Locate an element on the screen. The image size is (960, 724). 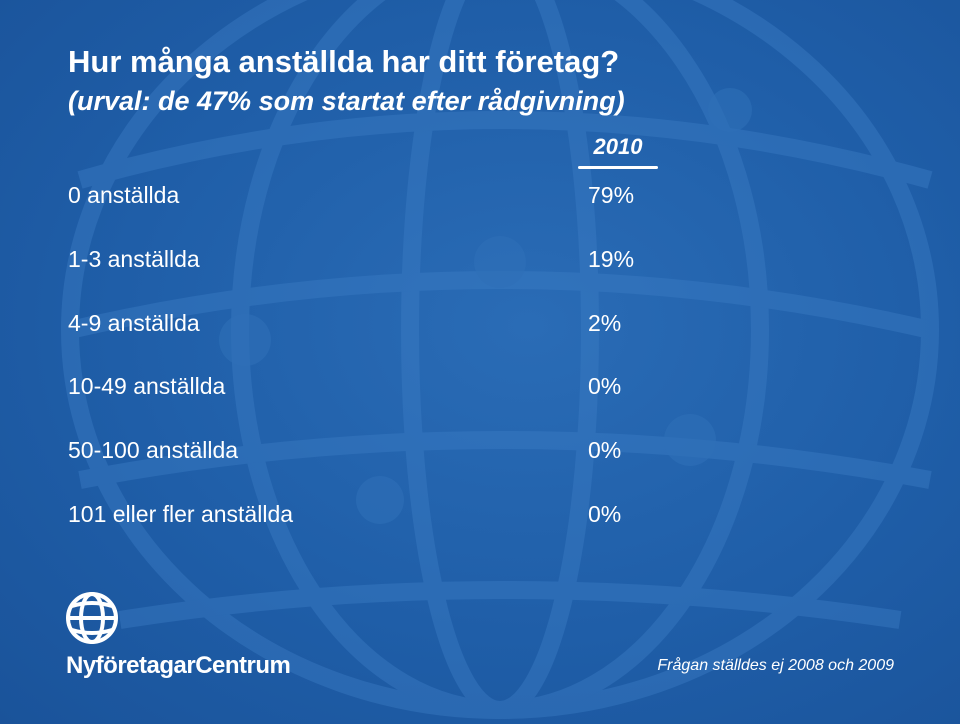
brand: NyföretagarCentrum is located at coordinates (178, 665).